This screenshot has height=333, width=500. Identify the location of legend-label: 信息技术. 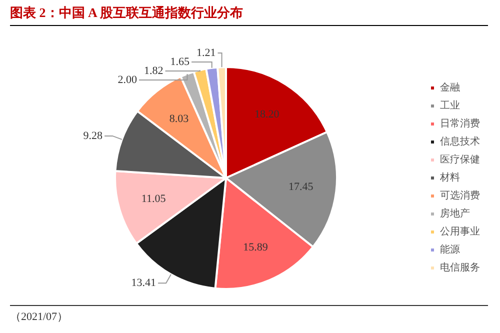
(460, 142).